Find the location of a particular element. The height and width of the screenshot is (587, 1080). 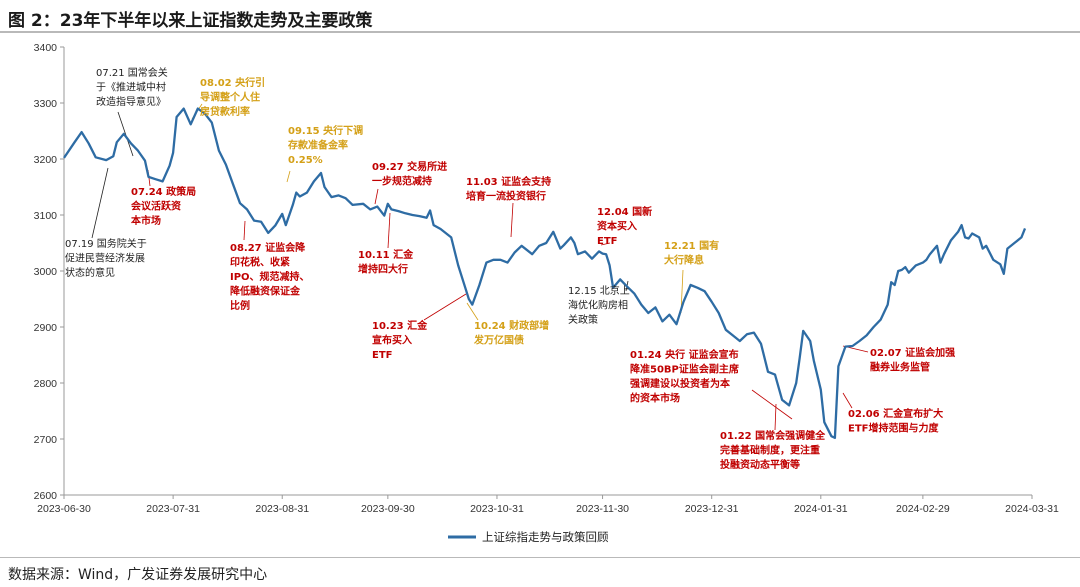

policy-annotation-line: 12.21 国有 is located at coordinates (691, 245).